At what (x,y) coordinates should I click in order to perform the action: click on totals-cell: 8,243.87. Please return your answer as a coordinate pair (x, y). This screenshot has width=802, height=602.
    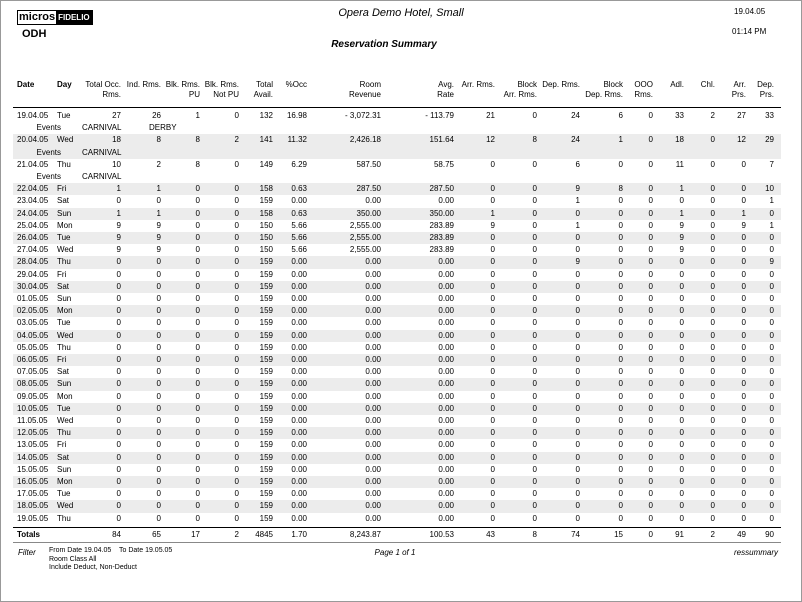
    Looking at the image, I should click on (365, 534).